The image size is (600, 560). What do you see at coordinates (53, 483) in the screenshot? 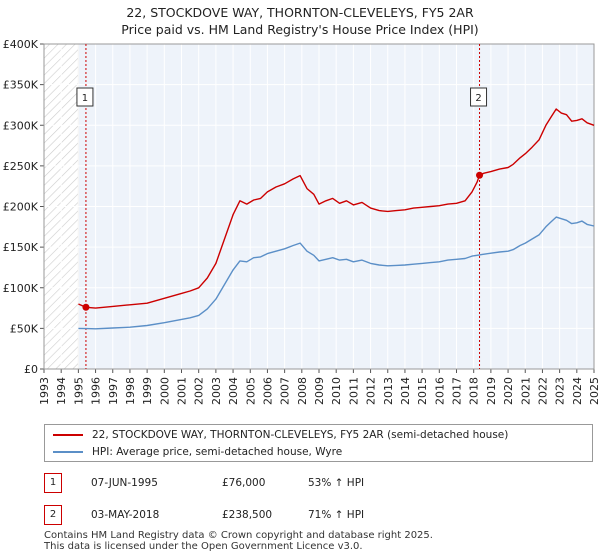
I see `sale-marker-1: 1` at bounding box center [53, 483].